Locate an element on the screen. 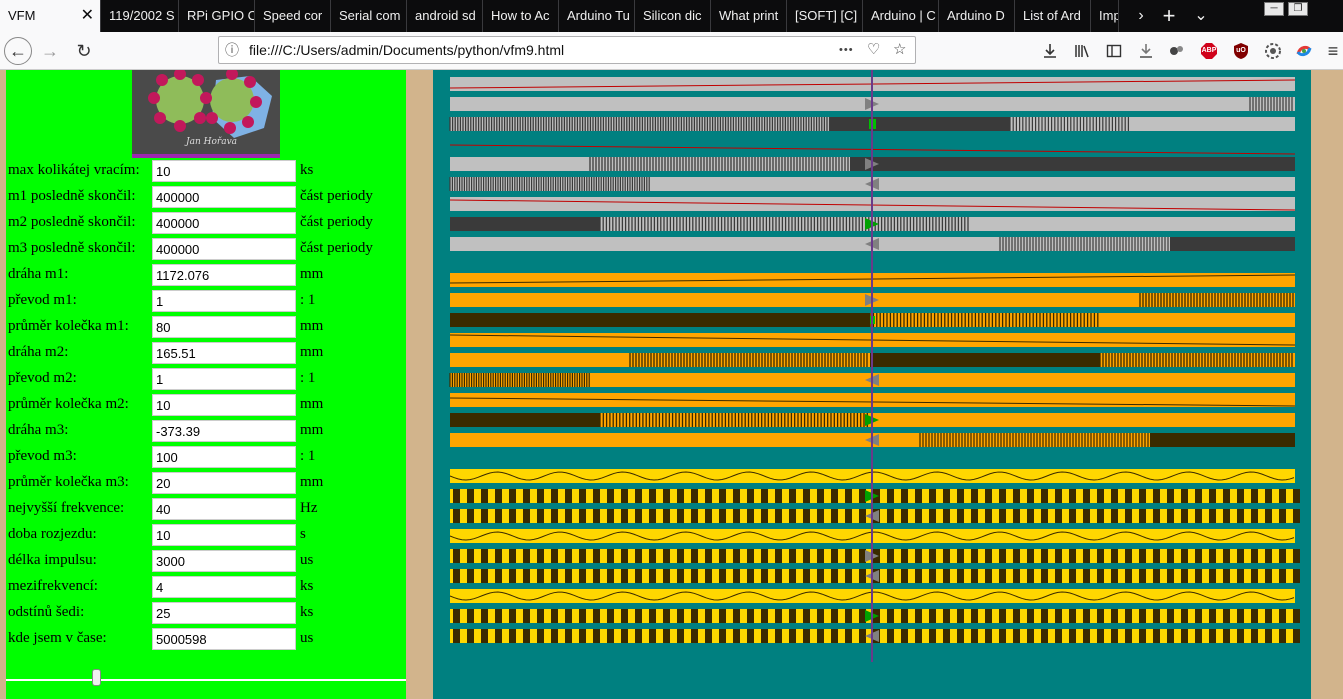 This screenshot has height=699, width=1343. form-row: převod m1:: 1 is located at coordinates (207, 302).